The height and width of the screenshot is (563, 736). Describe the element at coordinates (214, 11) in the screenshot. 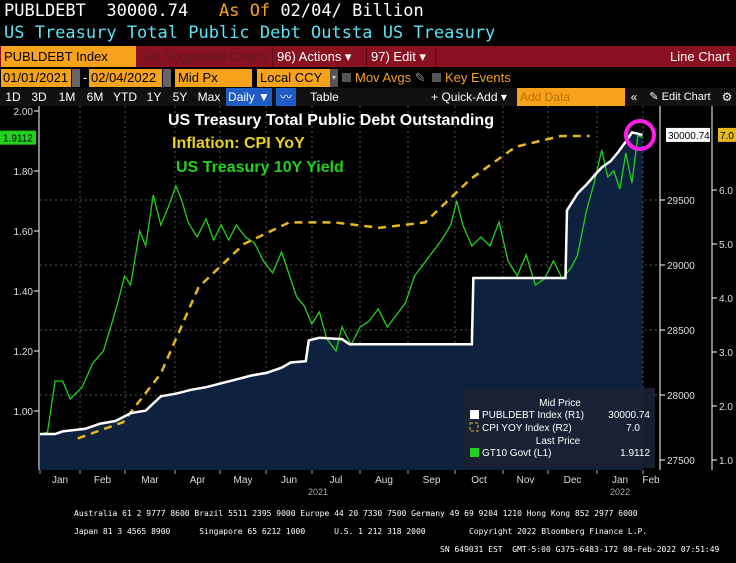

I see `security-header: PUBLDEBT 30000.74 As Of 02/04/ Billion` at that location.